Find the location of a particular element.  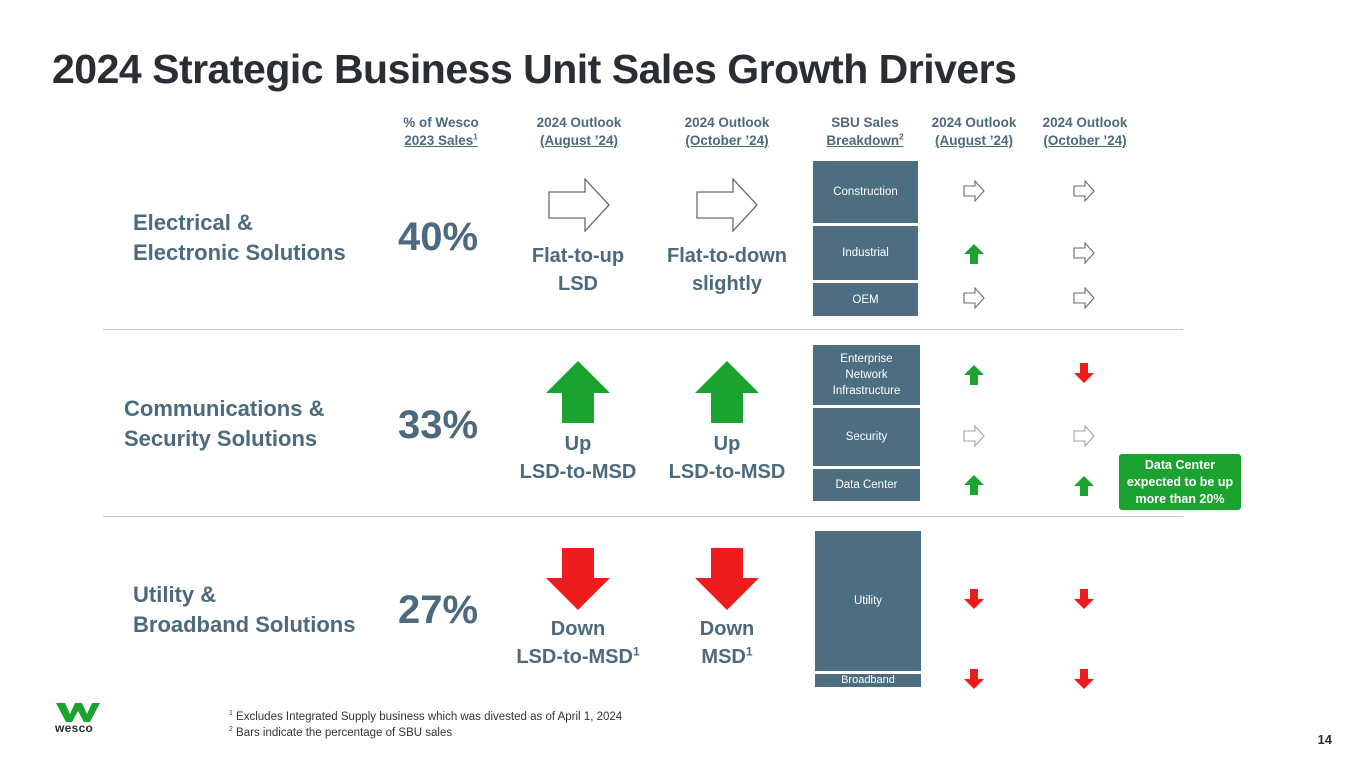

segment-name: Communications & Security Solutions is located at coordinates (224, 423).